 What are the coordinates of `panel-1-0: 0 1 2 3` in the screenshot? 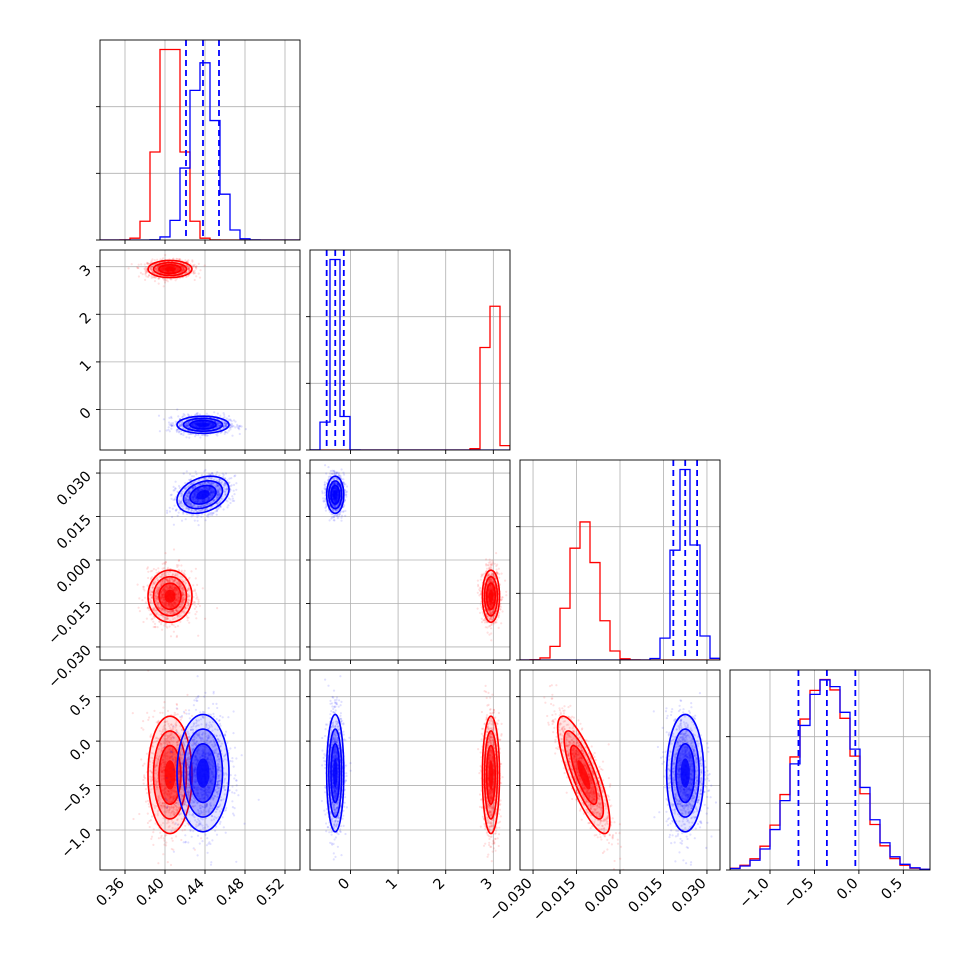 It's located at (189, 351).